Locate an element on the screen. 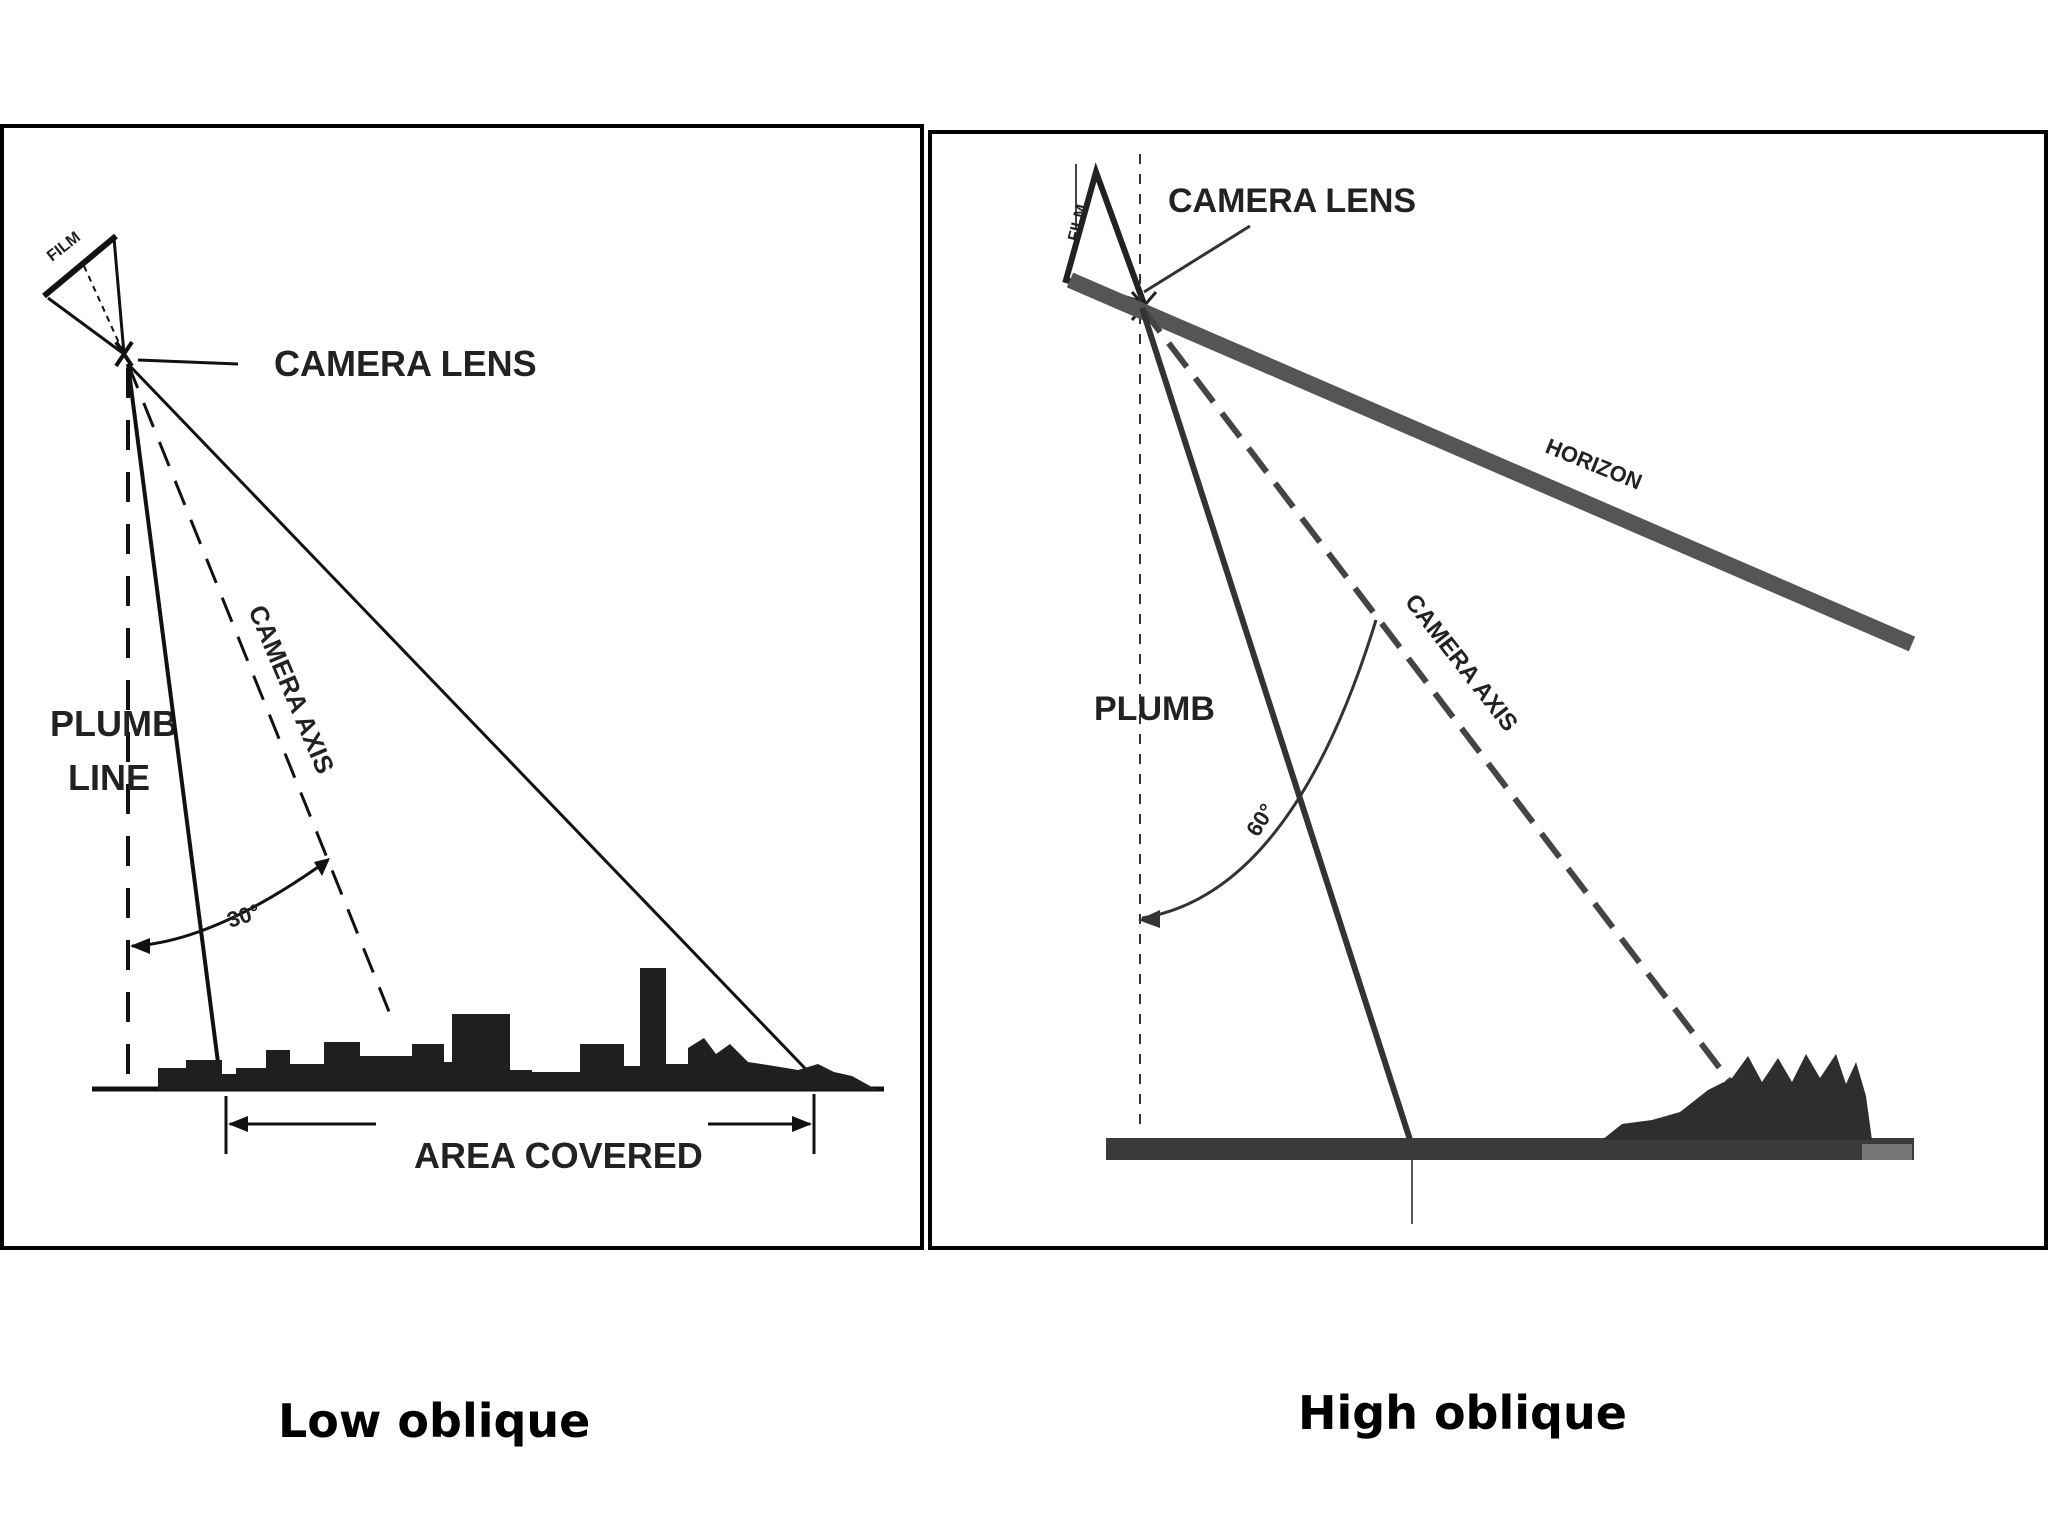 Image resolution: width=2048 pixels, height=1536 pixels. plumb-label-line1: PLUMB is located at coordinates (114, 723).